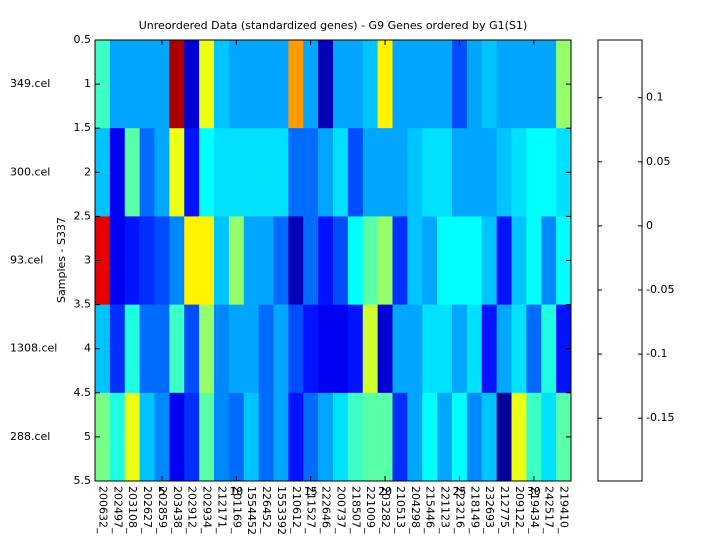 This screenshot has width=720, height=540. I want to click on gene-label: 203108_, so click(132, 510).